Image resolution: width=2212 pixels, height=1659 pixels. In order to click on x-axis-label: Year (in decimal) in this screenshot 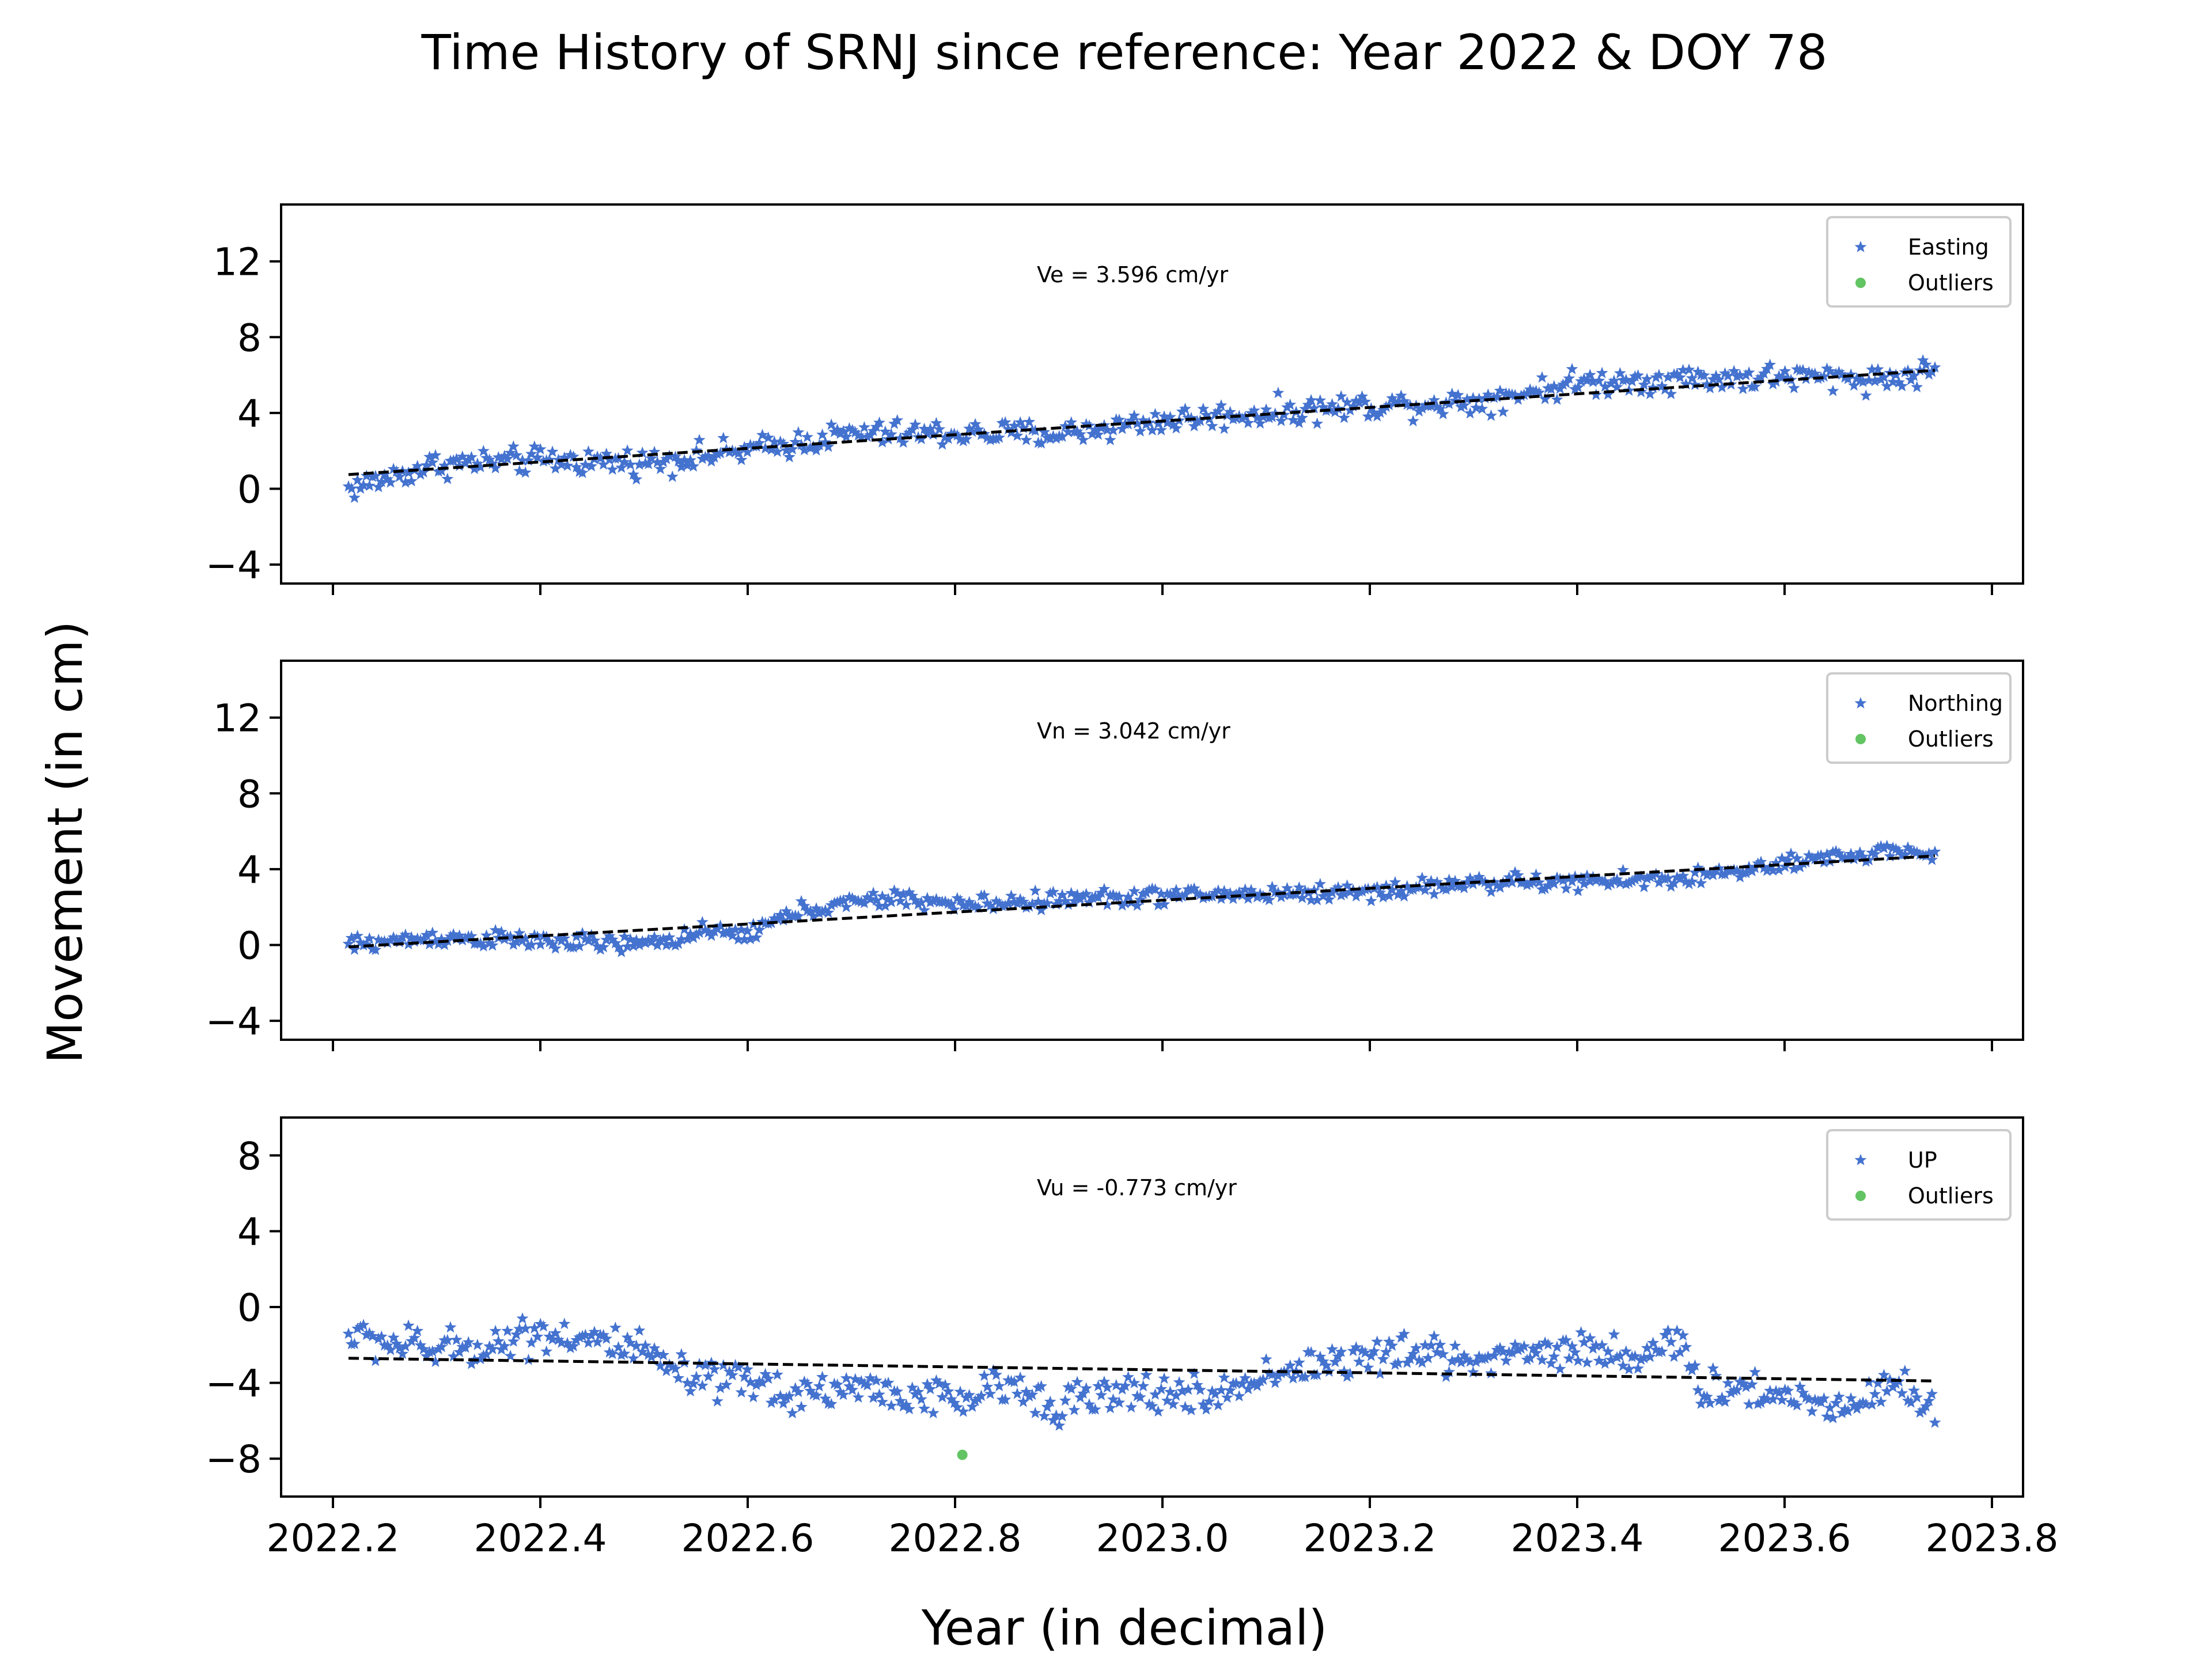, I will do `click(1124, 1628)`.